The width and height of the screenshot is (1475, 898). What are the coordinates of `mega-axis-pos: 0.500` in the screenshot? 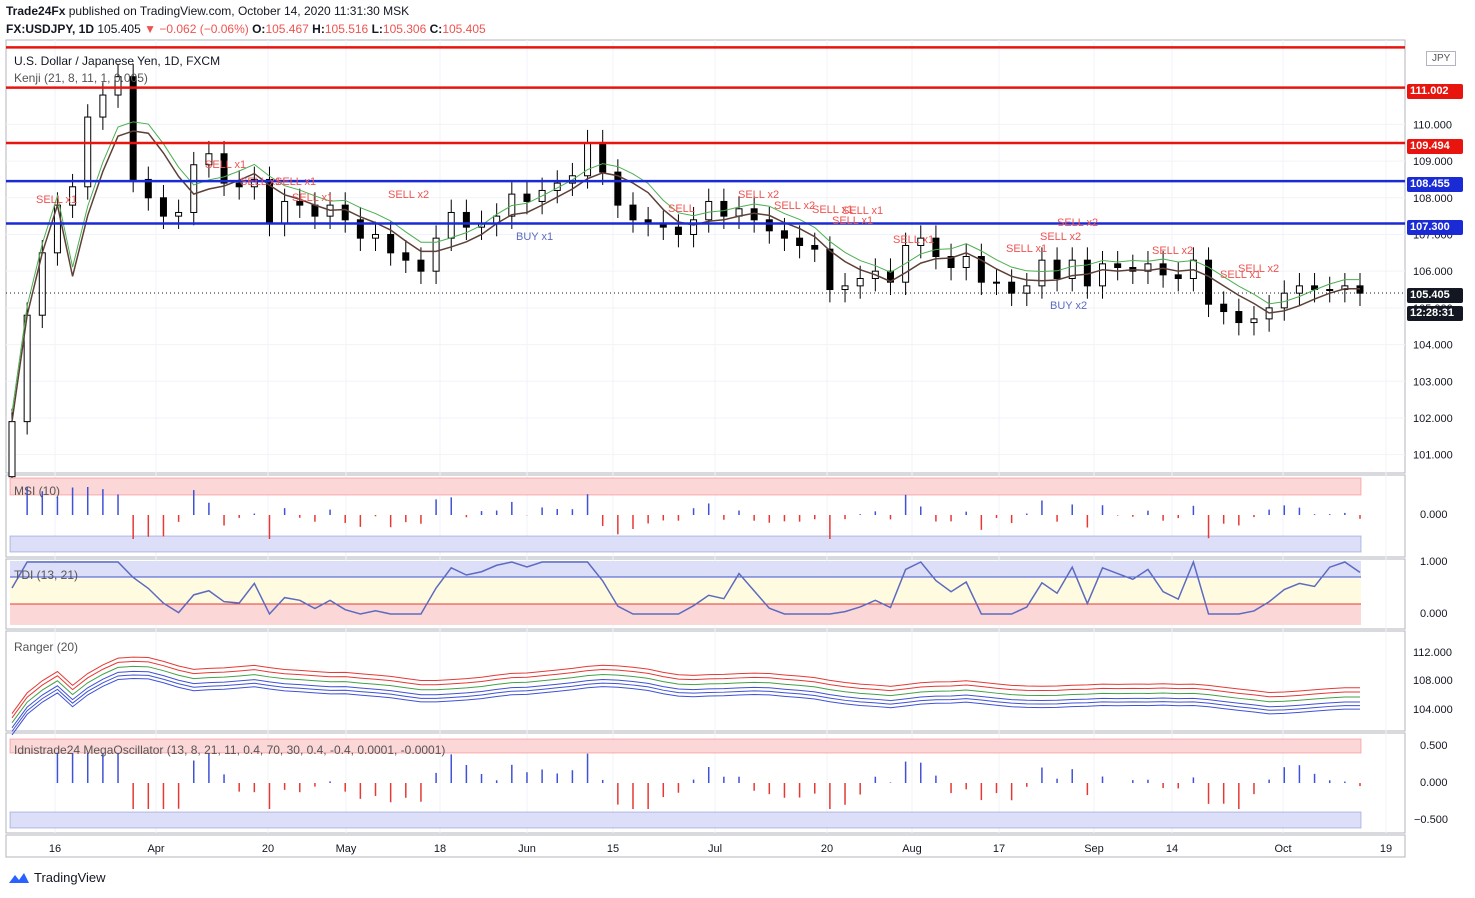 It's located at (1434, 746).